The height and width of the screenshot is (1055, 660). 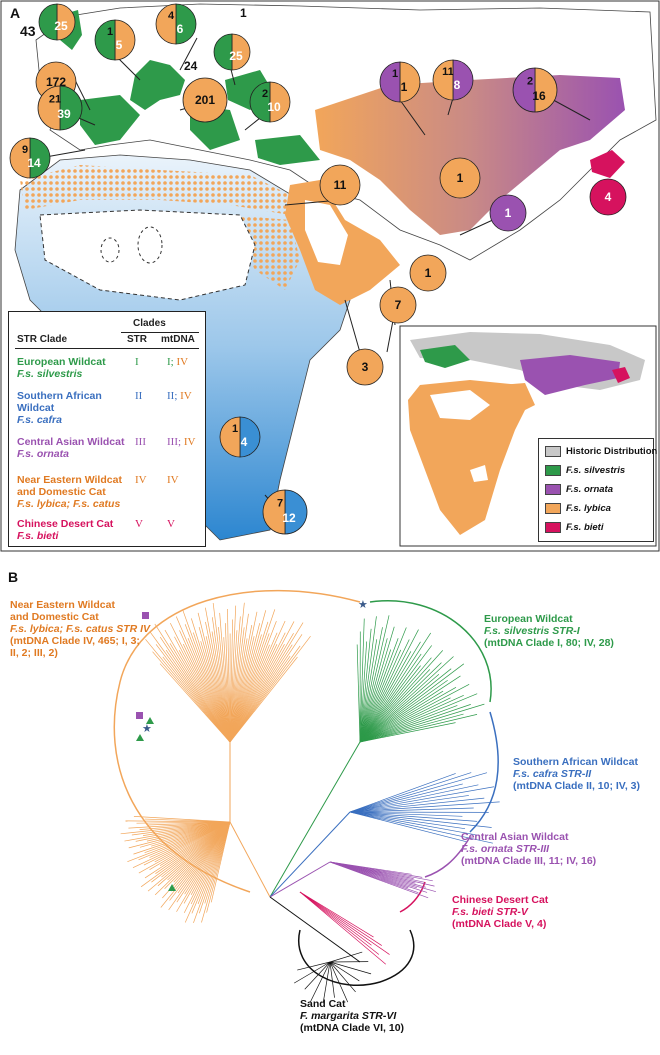 I want to click on svg-text: (mtDNA Clade III, 11; IV, 16), so click(x=528, y=861).